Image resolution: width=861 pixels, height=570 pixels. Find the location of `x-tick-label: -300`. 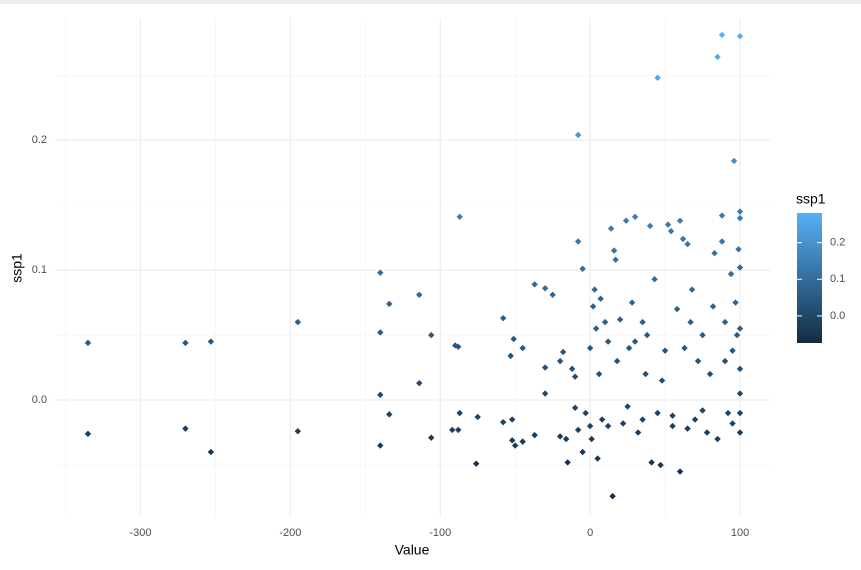

x-tick-label: -300 is located at coordinates (140, 533).